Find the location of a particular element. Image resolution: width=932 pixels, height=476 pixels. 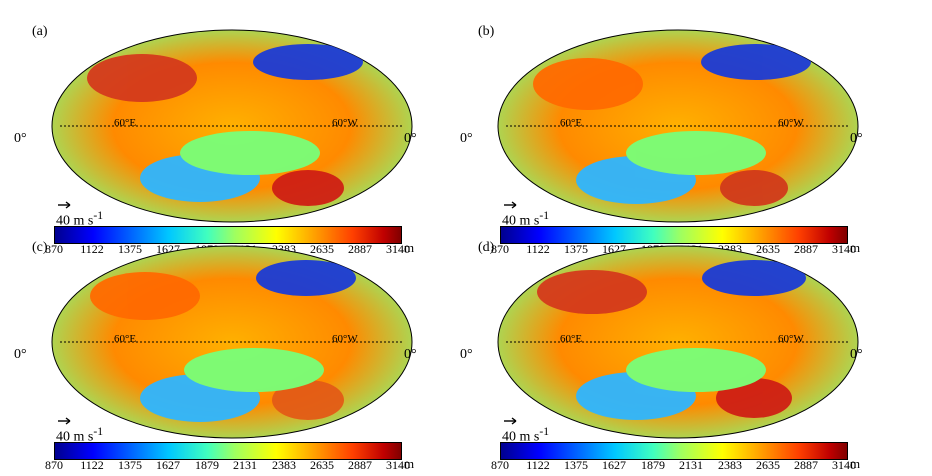

panel-label: (a) is located at coordinates (40, 31).